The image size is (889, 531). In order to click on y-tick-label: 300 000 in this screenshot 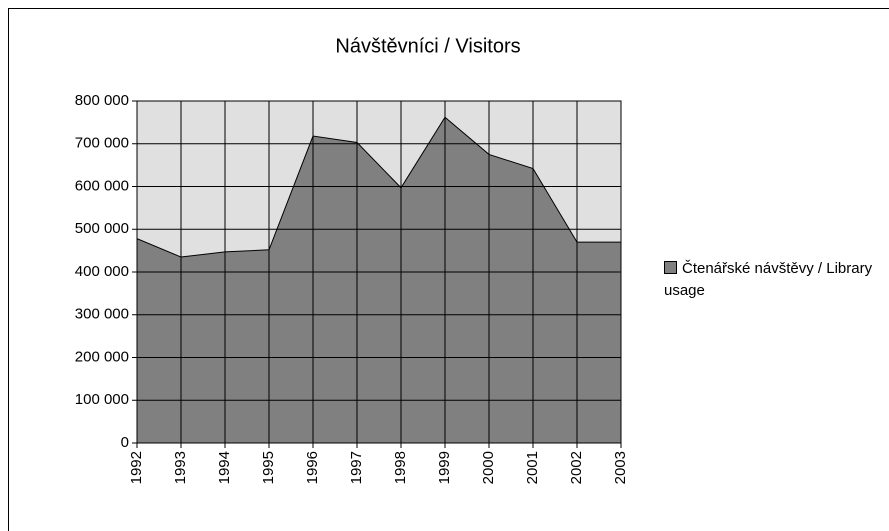, I will do `click(102, 314)`.